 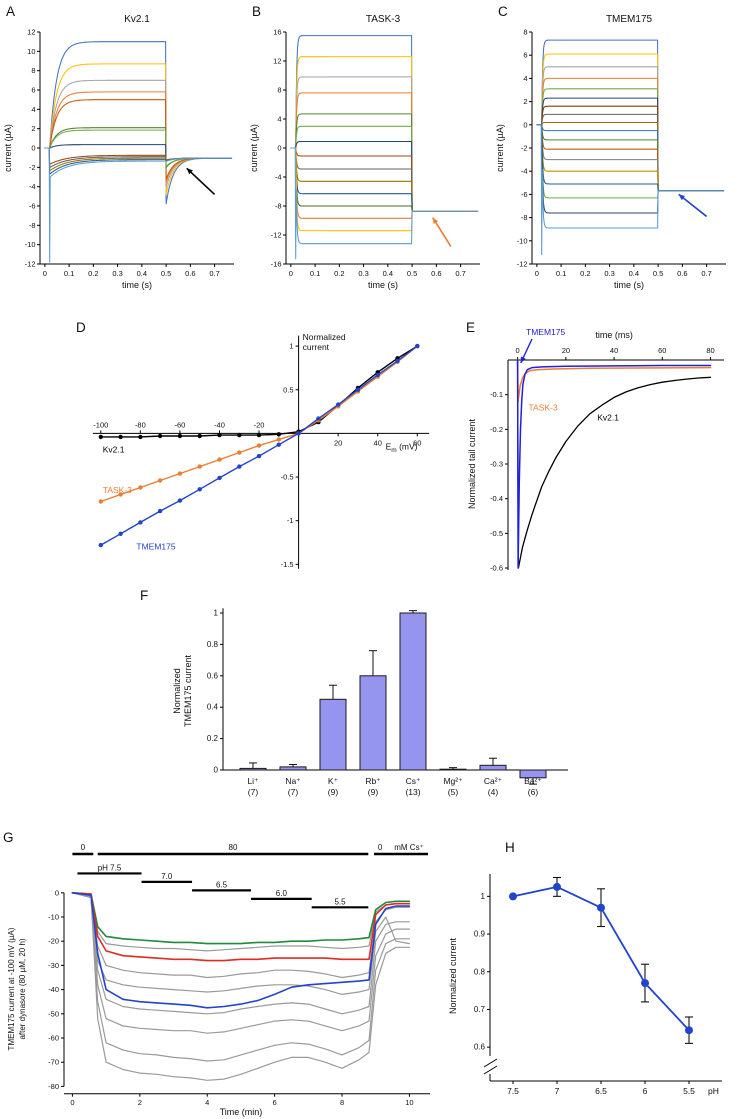 I want to click on panel-label-a: A, so click(x=11, y=11).